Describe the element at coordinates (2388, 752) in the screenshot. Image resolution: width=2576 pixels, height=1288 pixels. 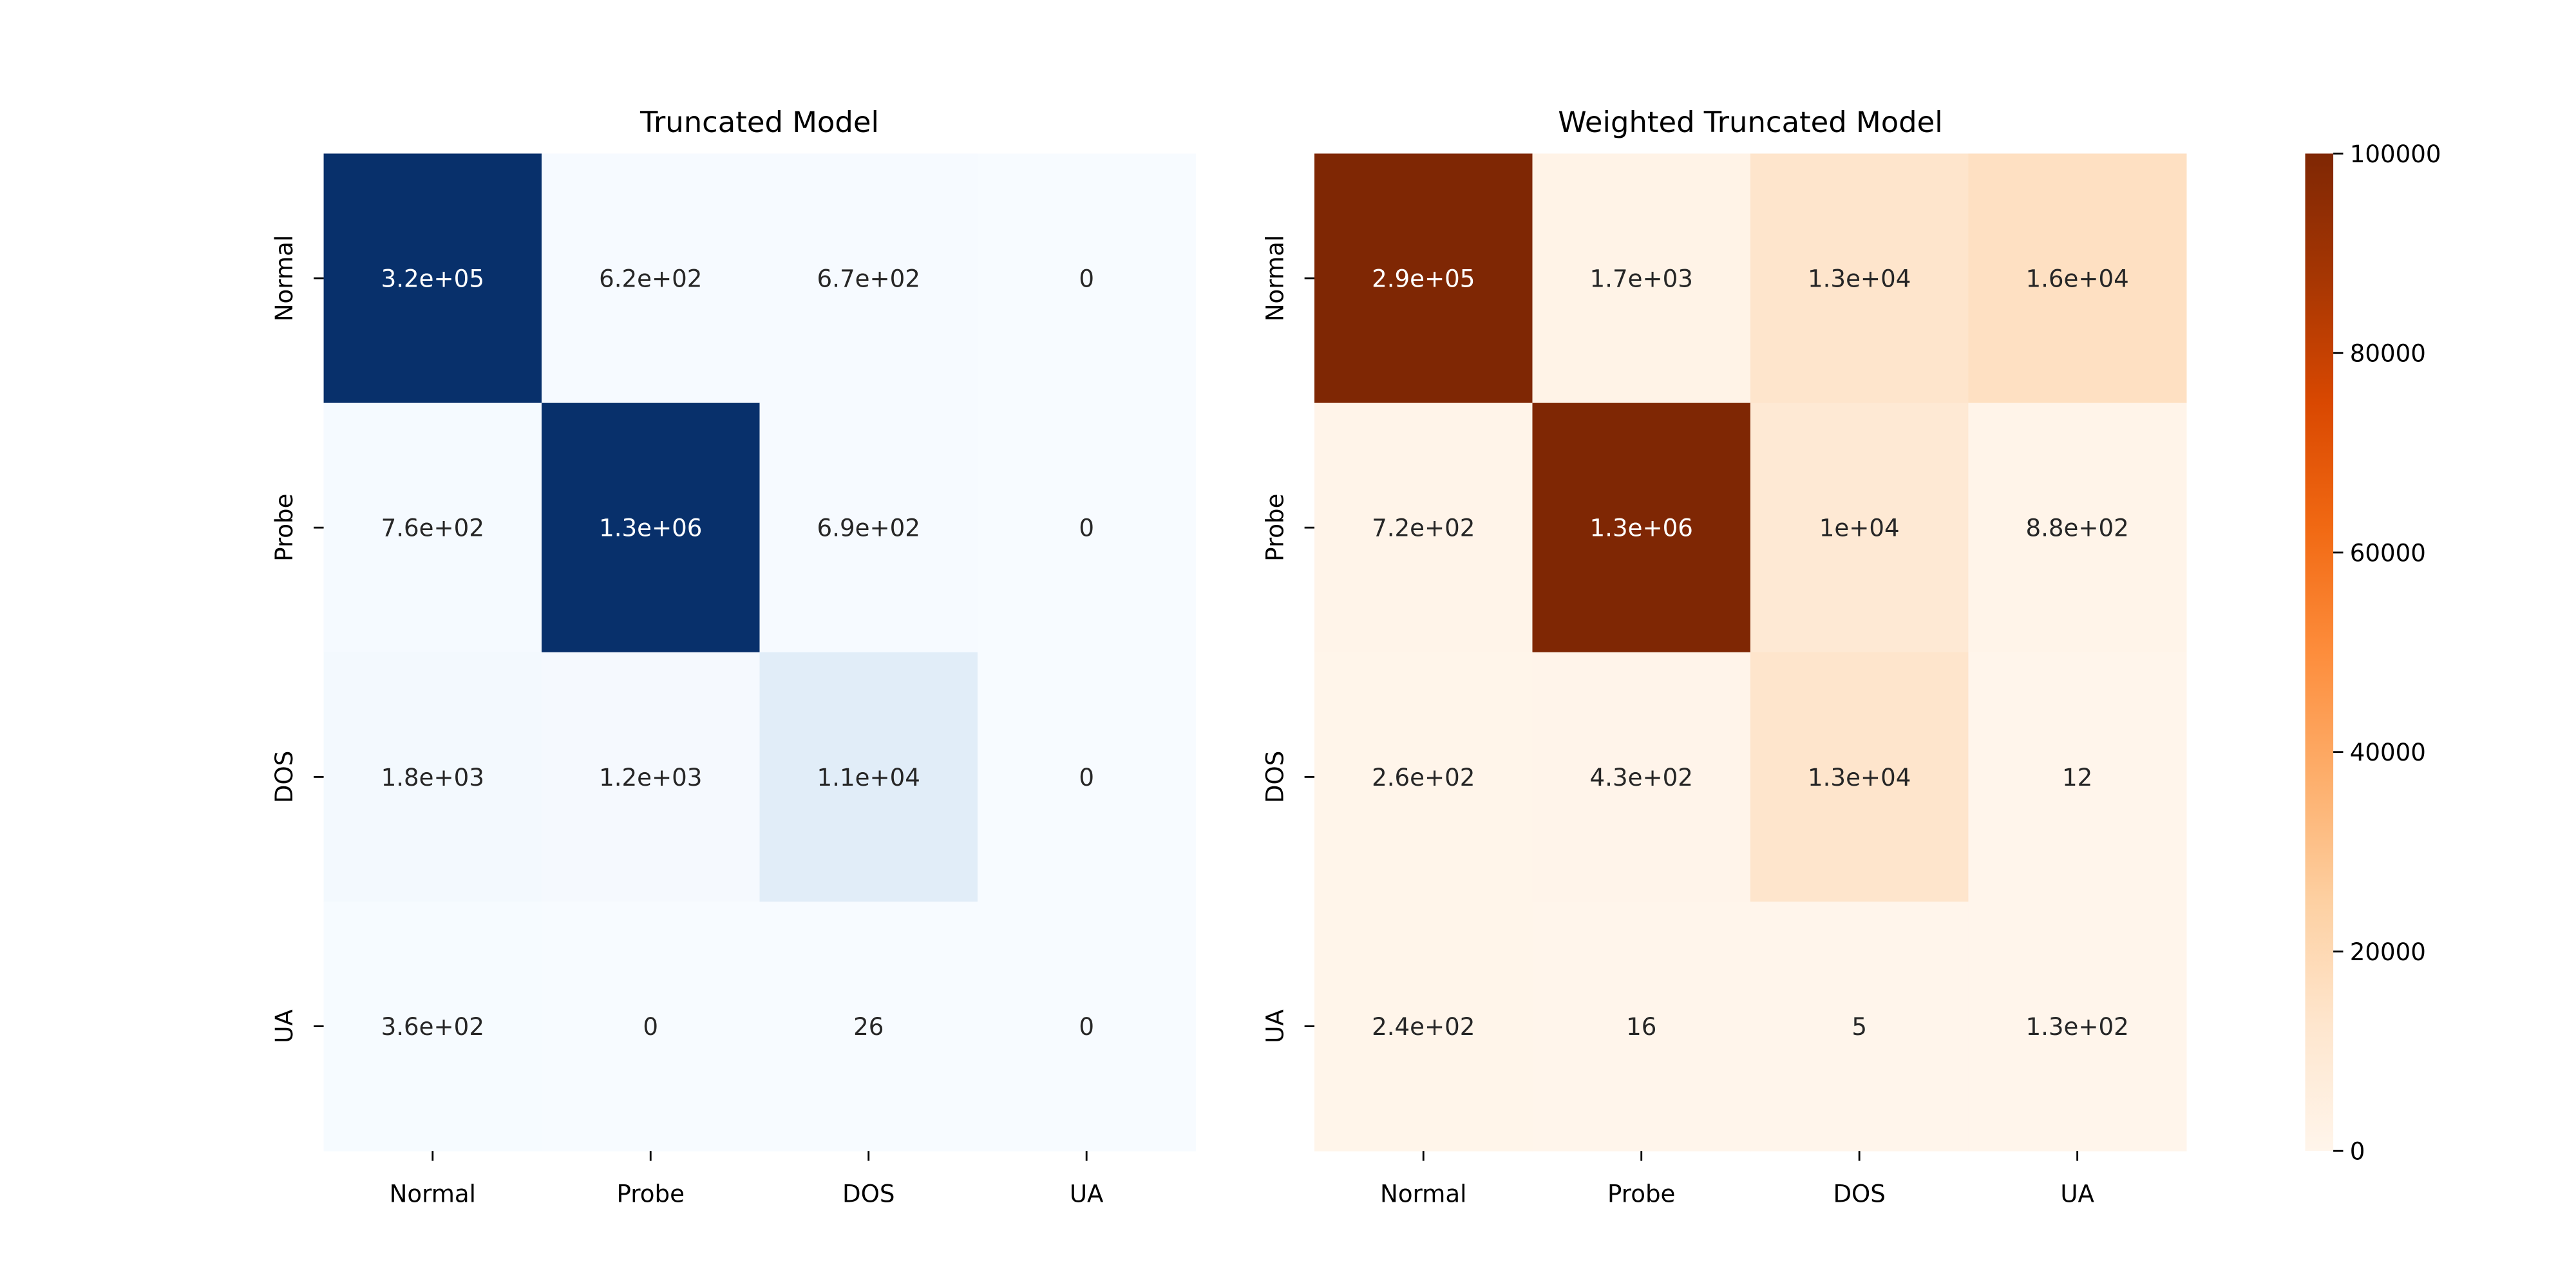
I see `colorbar-tick-label: 40000` at that location.